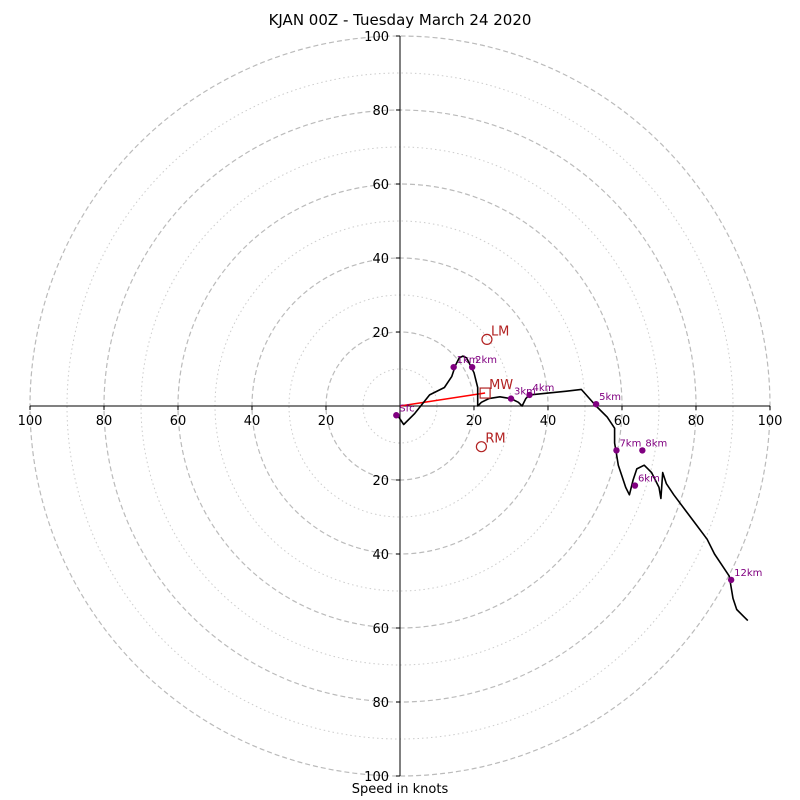 The height and width of the screenshot is (800, 800). Describe the element at coordinates (635, 485) in the screenshot. I see `height-marker-6km` at that location.